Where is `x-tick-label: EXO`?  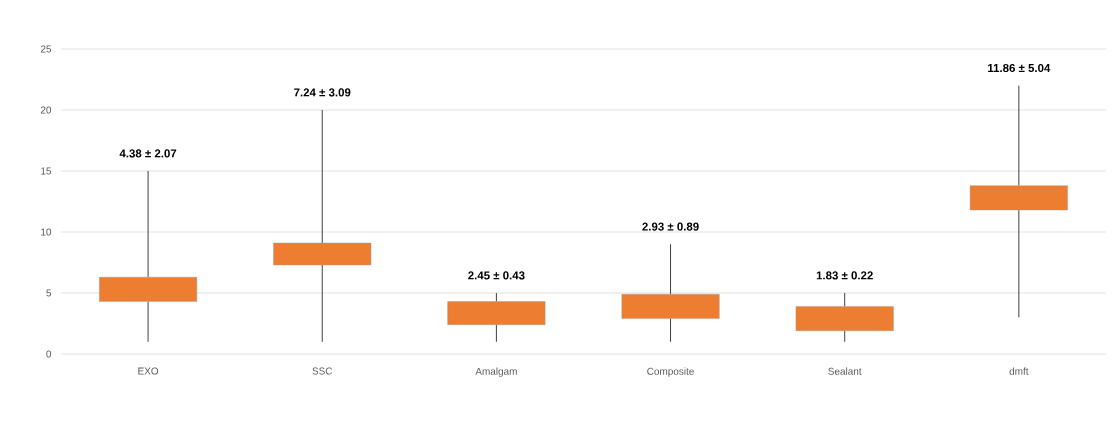
x-tick-label: EXO is located at coordinates (148, 371).